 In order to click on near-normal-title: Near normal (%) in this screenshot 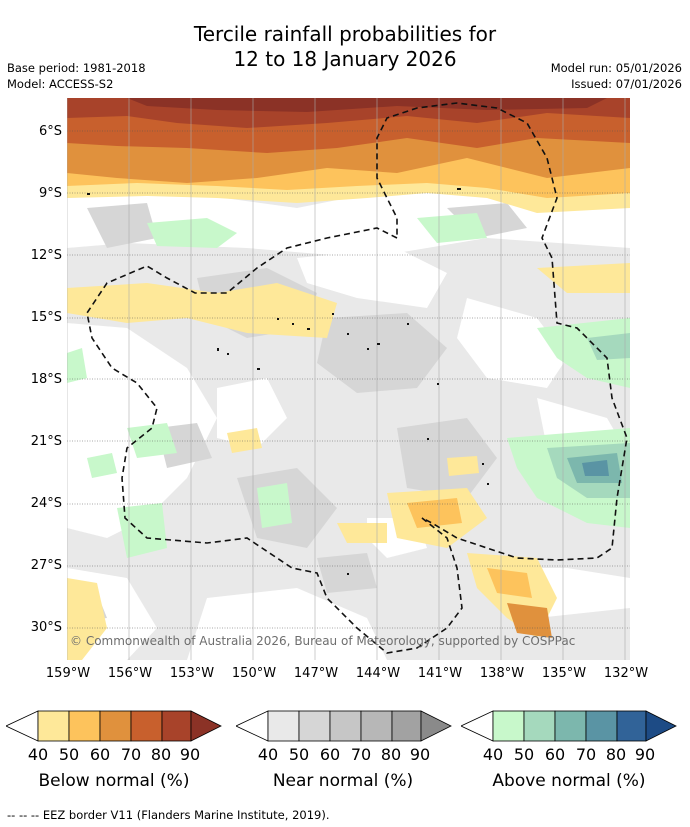, I will do `click(343, 781)`.